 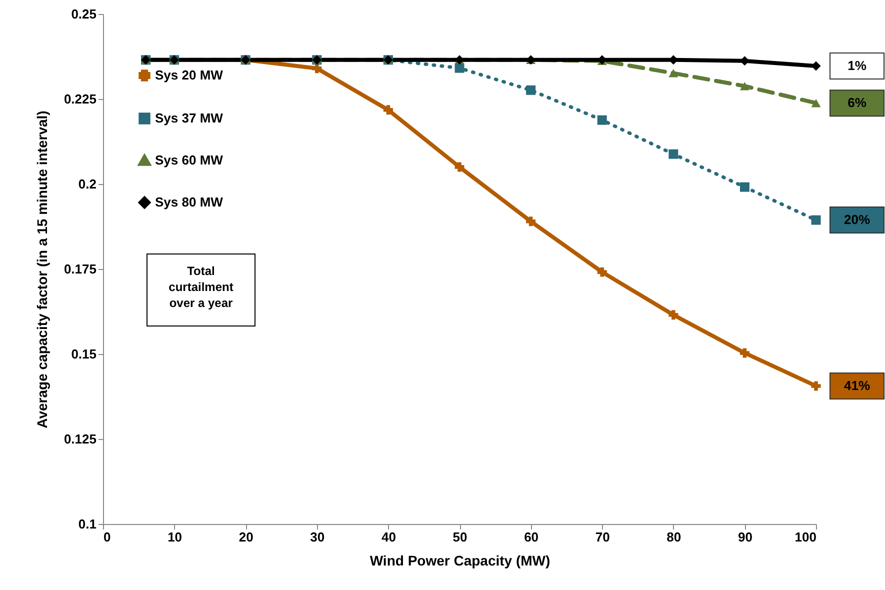 What do you see at coordinates (388, 537) in the screenshot?
I see `x-tick-label: 40` at bounding box center [388, 537].